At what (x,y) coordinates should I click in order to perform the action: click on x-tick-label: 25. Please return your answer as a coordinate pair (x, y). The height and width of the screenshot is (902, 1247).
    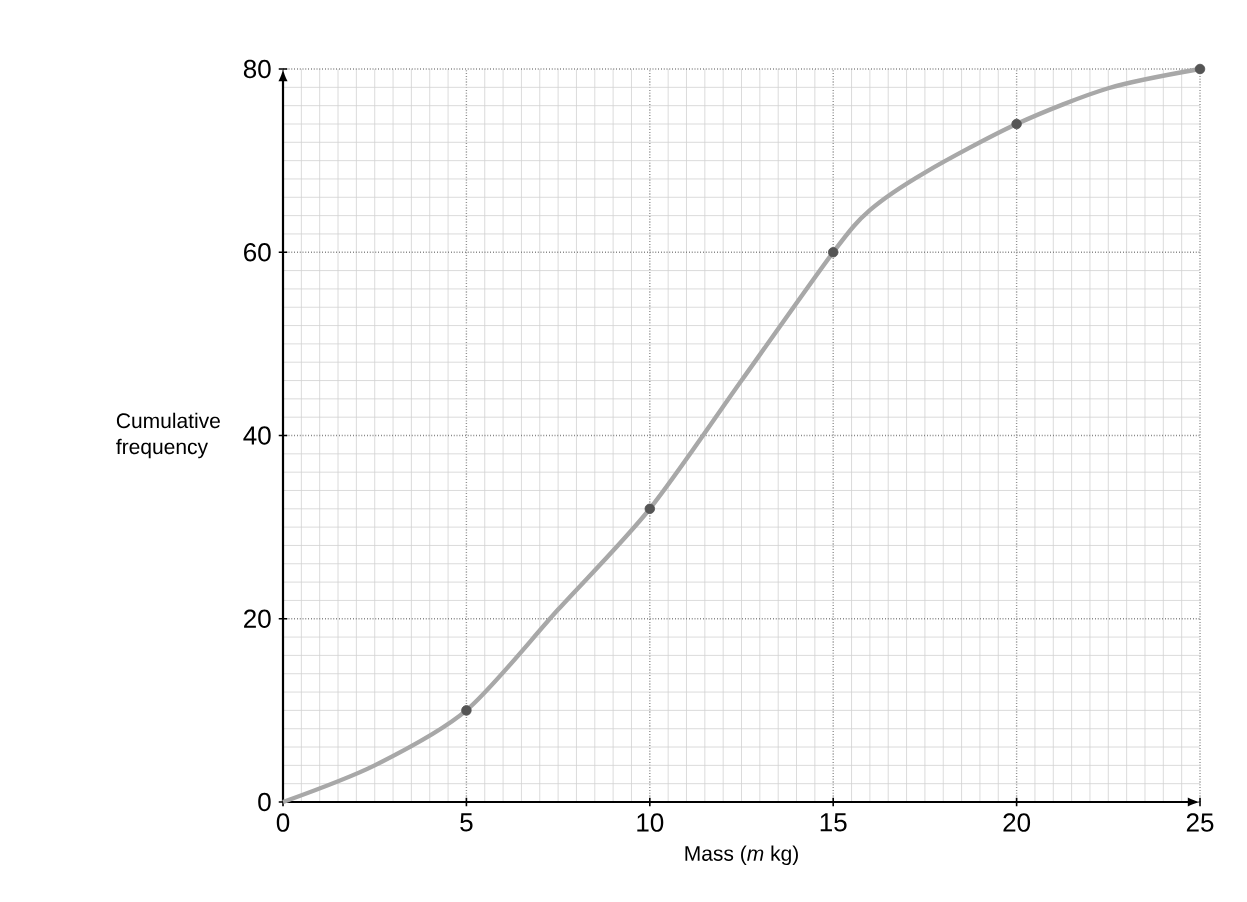
    Looking at the image, I should click on (1200, 822).